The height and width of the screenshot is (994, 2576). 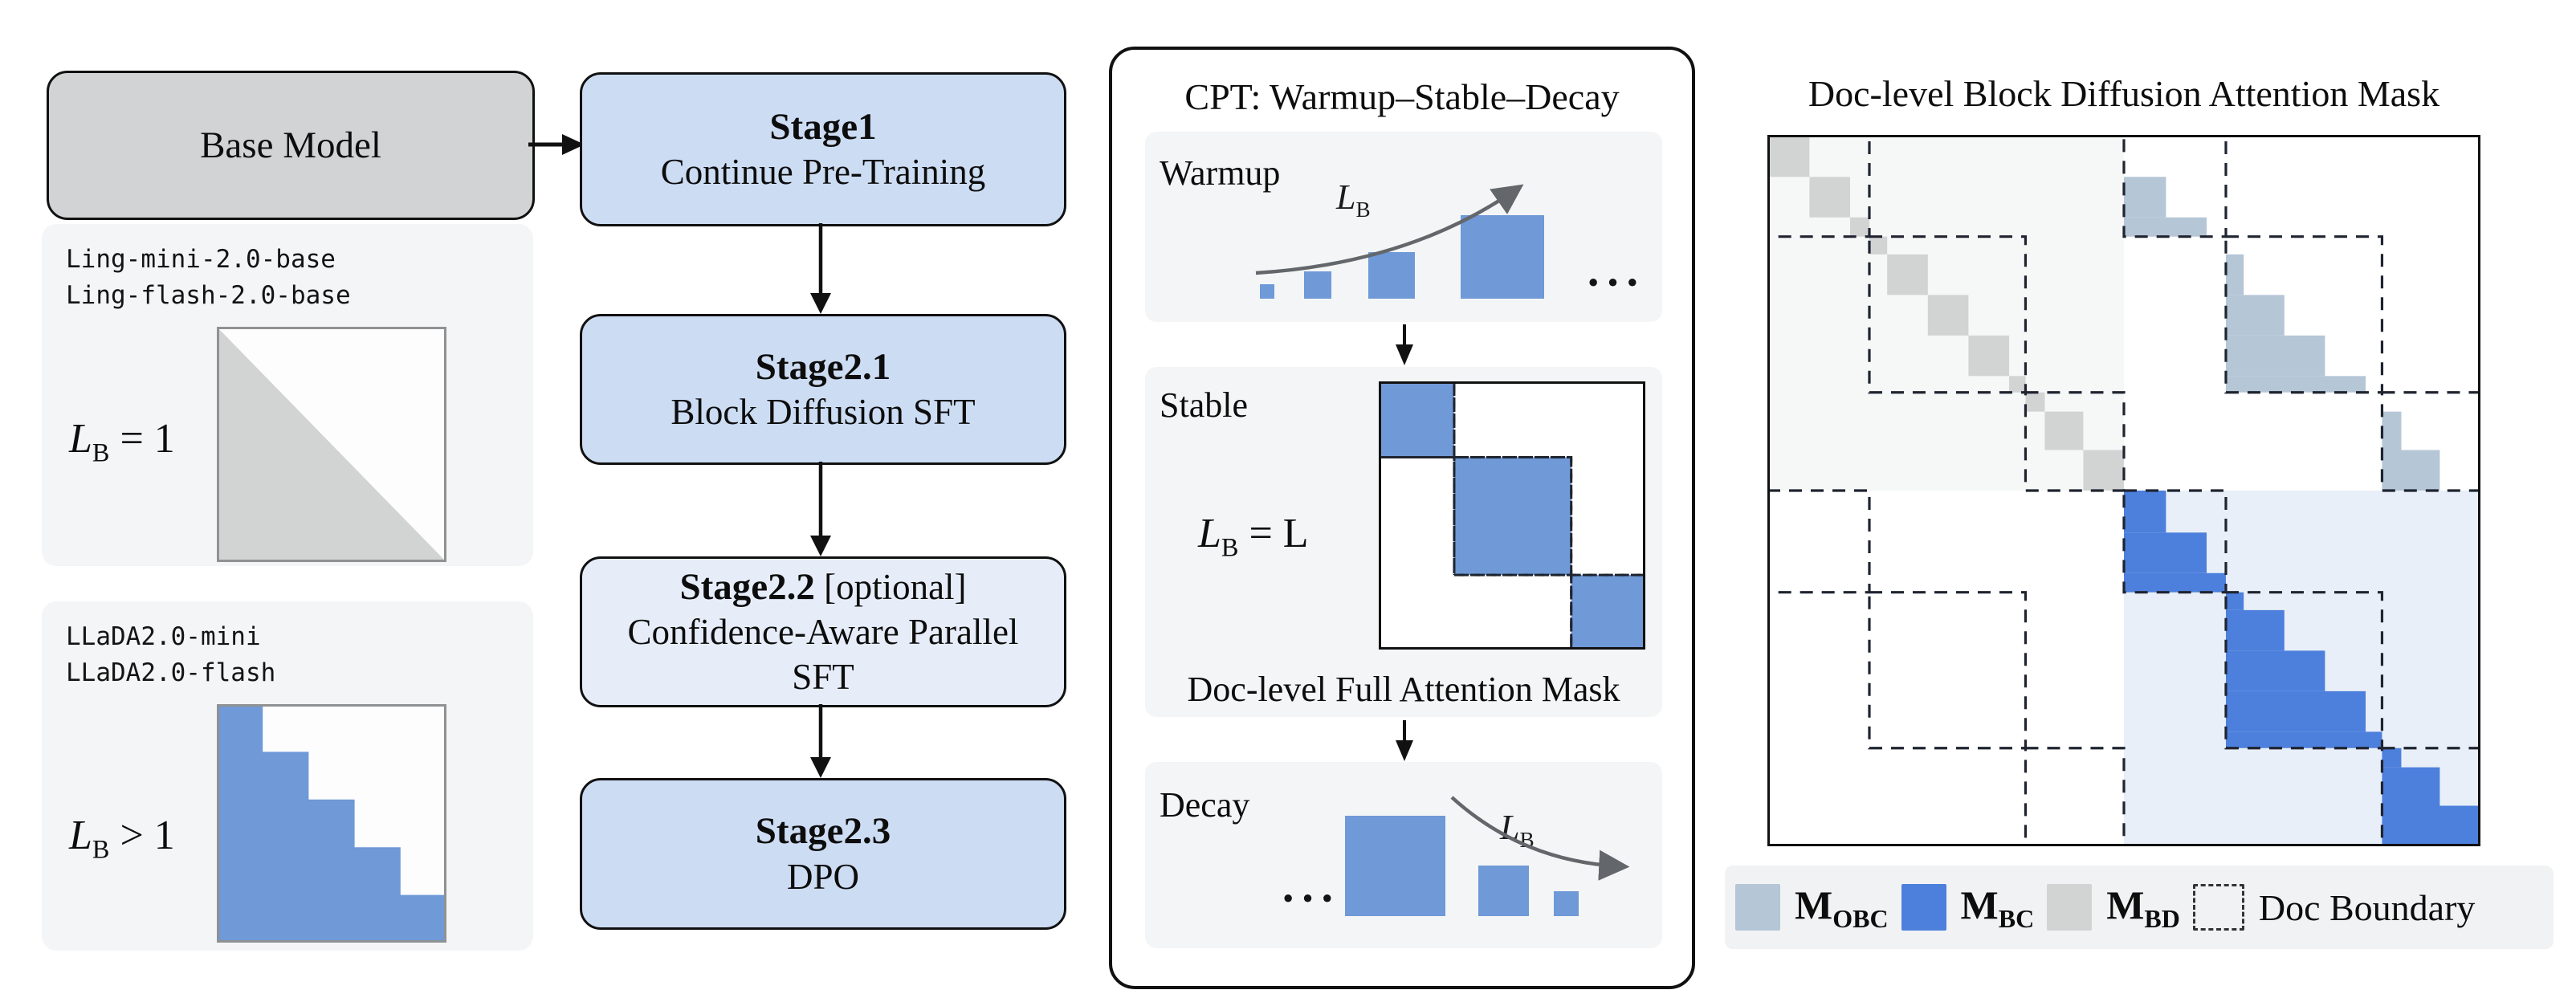 What do you see at coordinates (142, 835) in the screenshot?
I see `formula-rest: > 1` at bounding box center [142, 835].